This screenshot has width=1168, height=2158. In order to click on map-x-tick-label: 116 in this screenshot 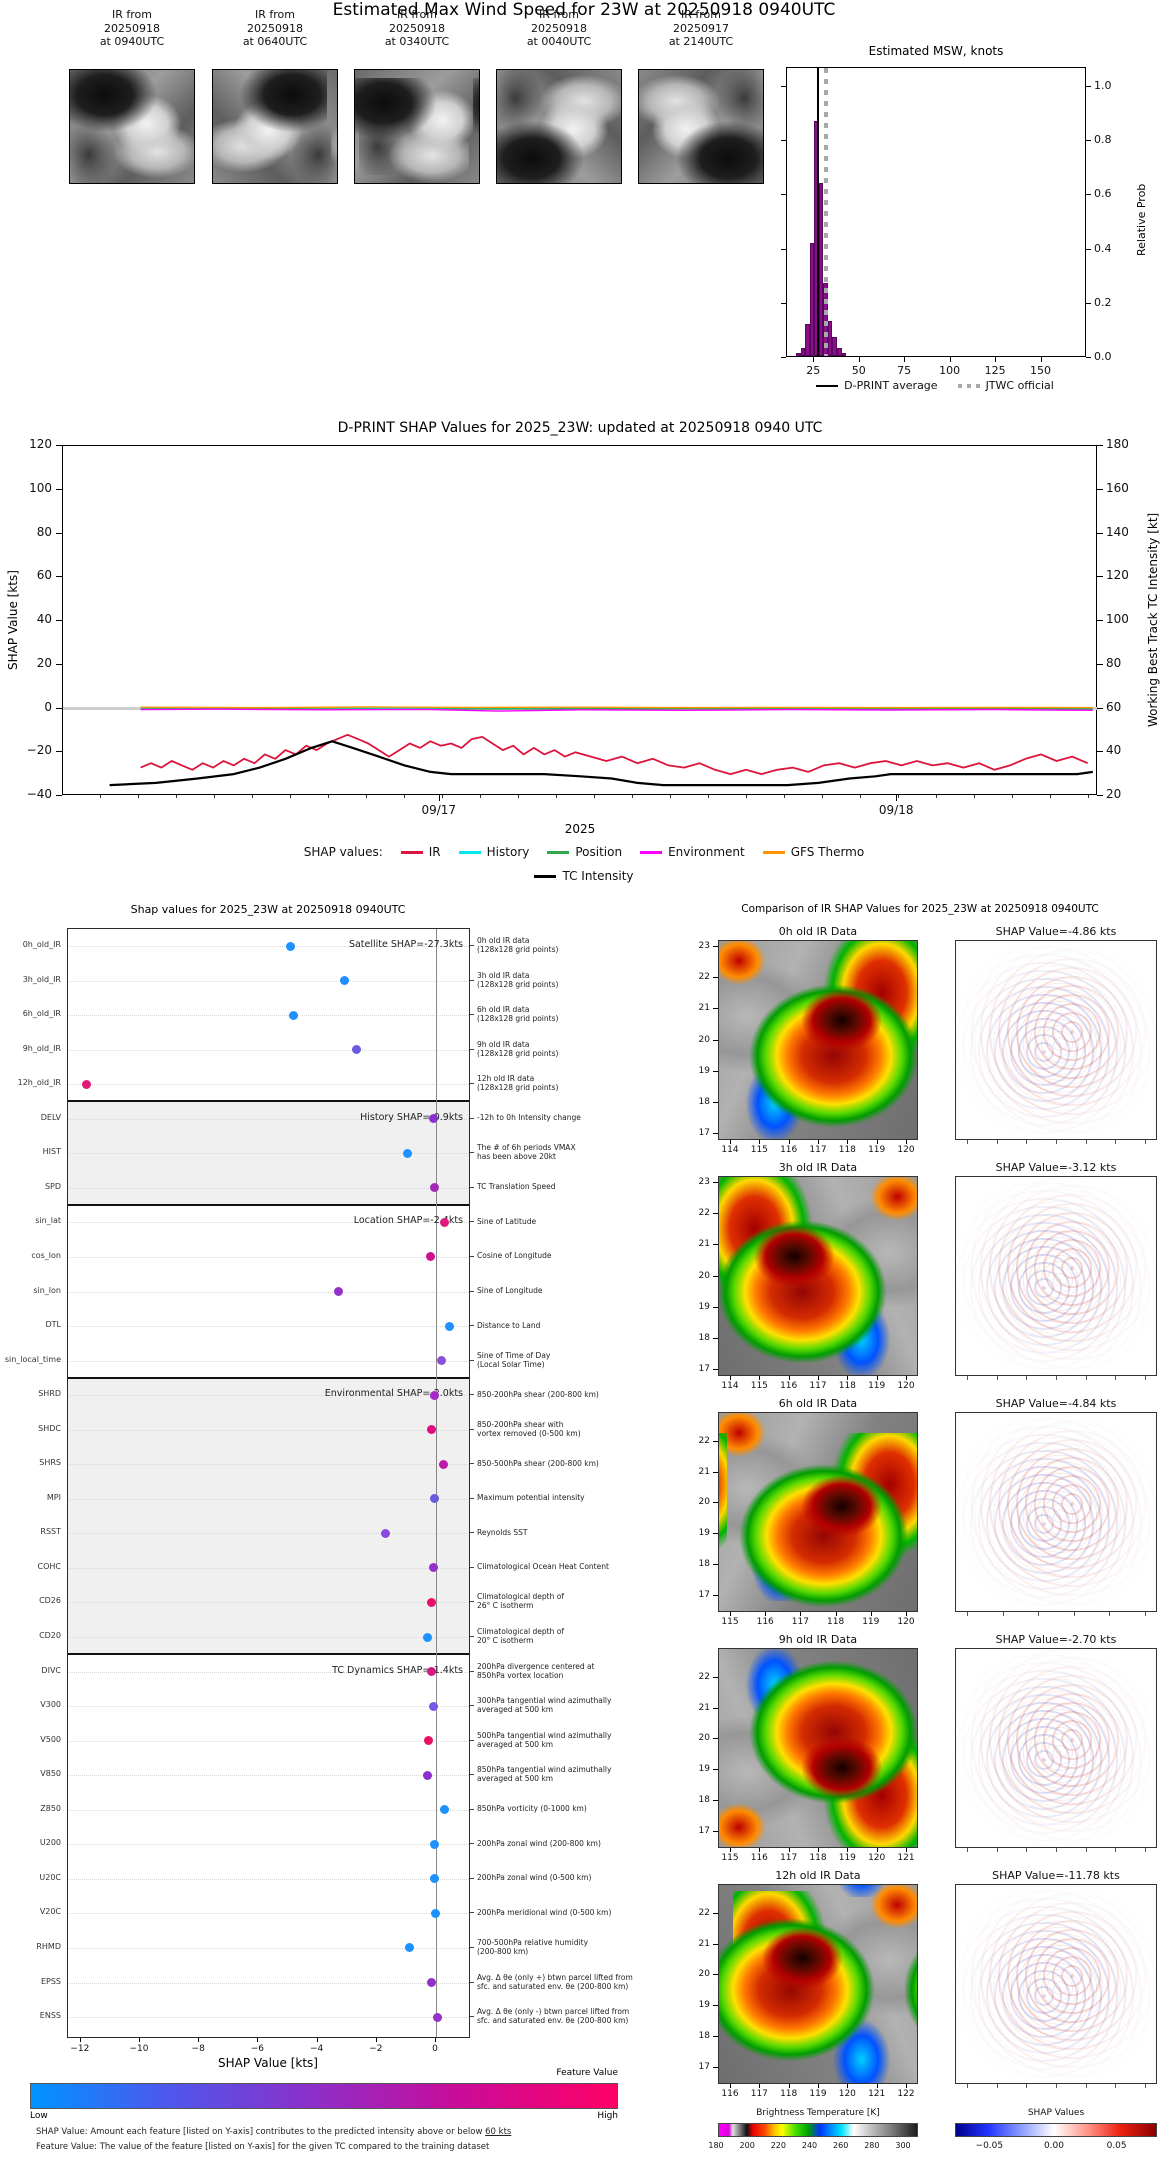, I will do `click(789, 1386)`.